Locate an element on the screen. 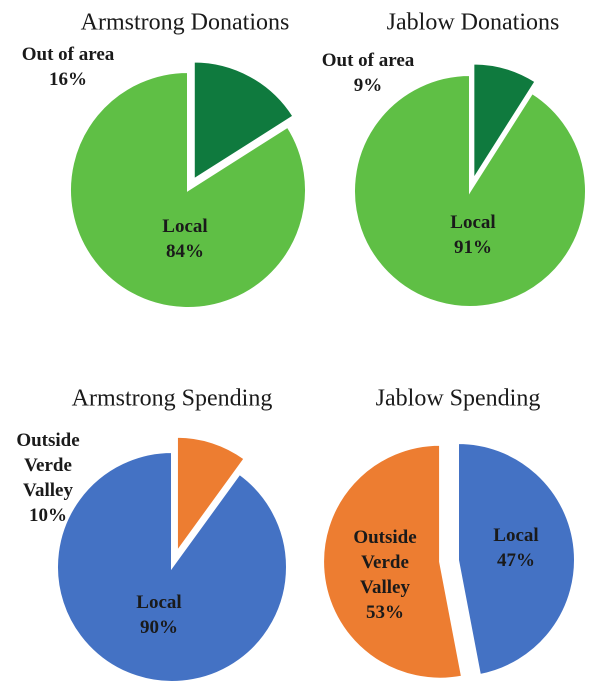 The width and height of the screenshot is (602, 686). slice-label-local: Local 91% is located at coordinates (472, 235).